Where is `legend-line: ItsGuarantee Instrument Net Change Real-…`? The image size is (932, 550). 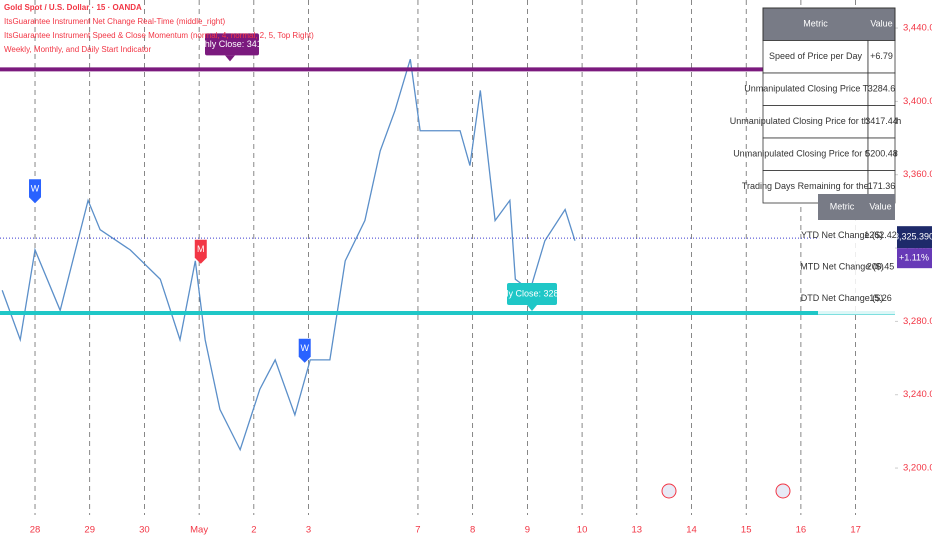 legend-line: ItsGuarantee Instrument Net Change Real-… is located at coordinates (114, 21).